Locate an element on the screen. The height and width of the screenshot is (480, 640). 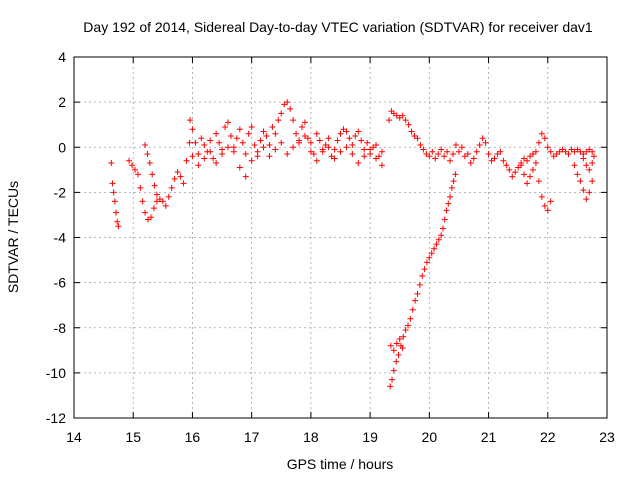
y-tick-label: -8 is located at coordinates (60, 328).